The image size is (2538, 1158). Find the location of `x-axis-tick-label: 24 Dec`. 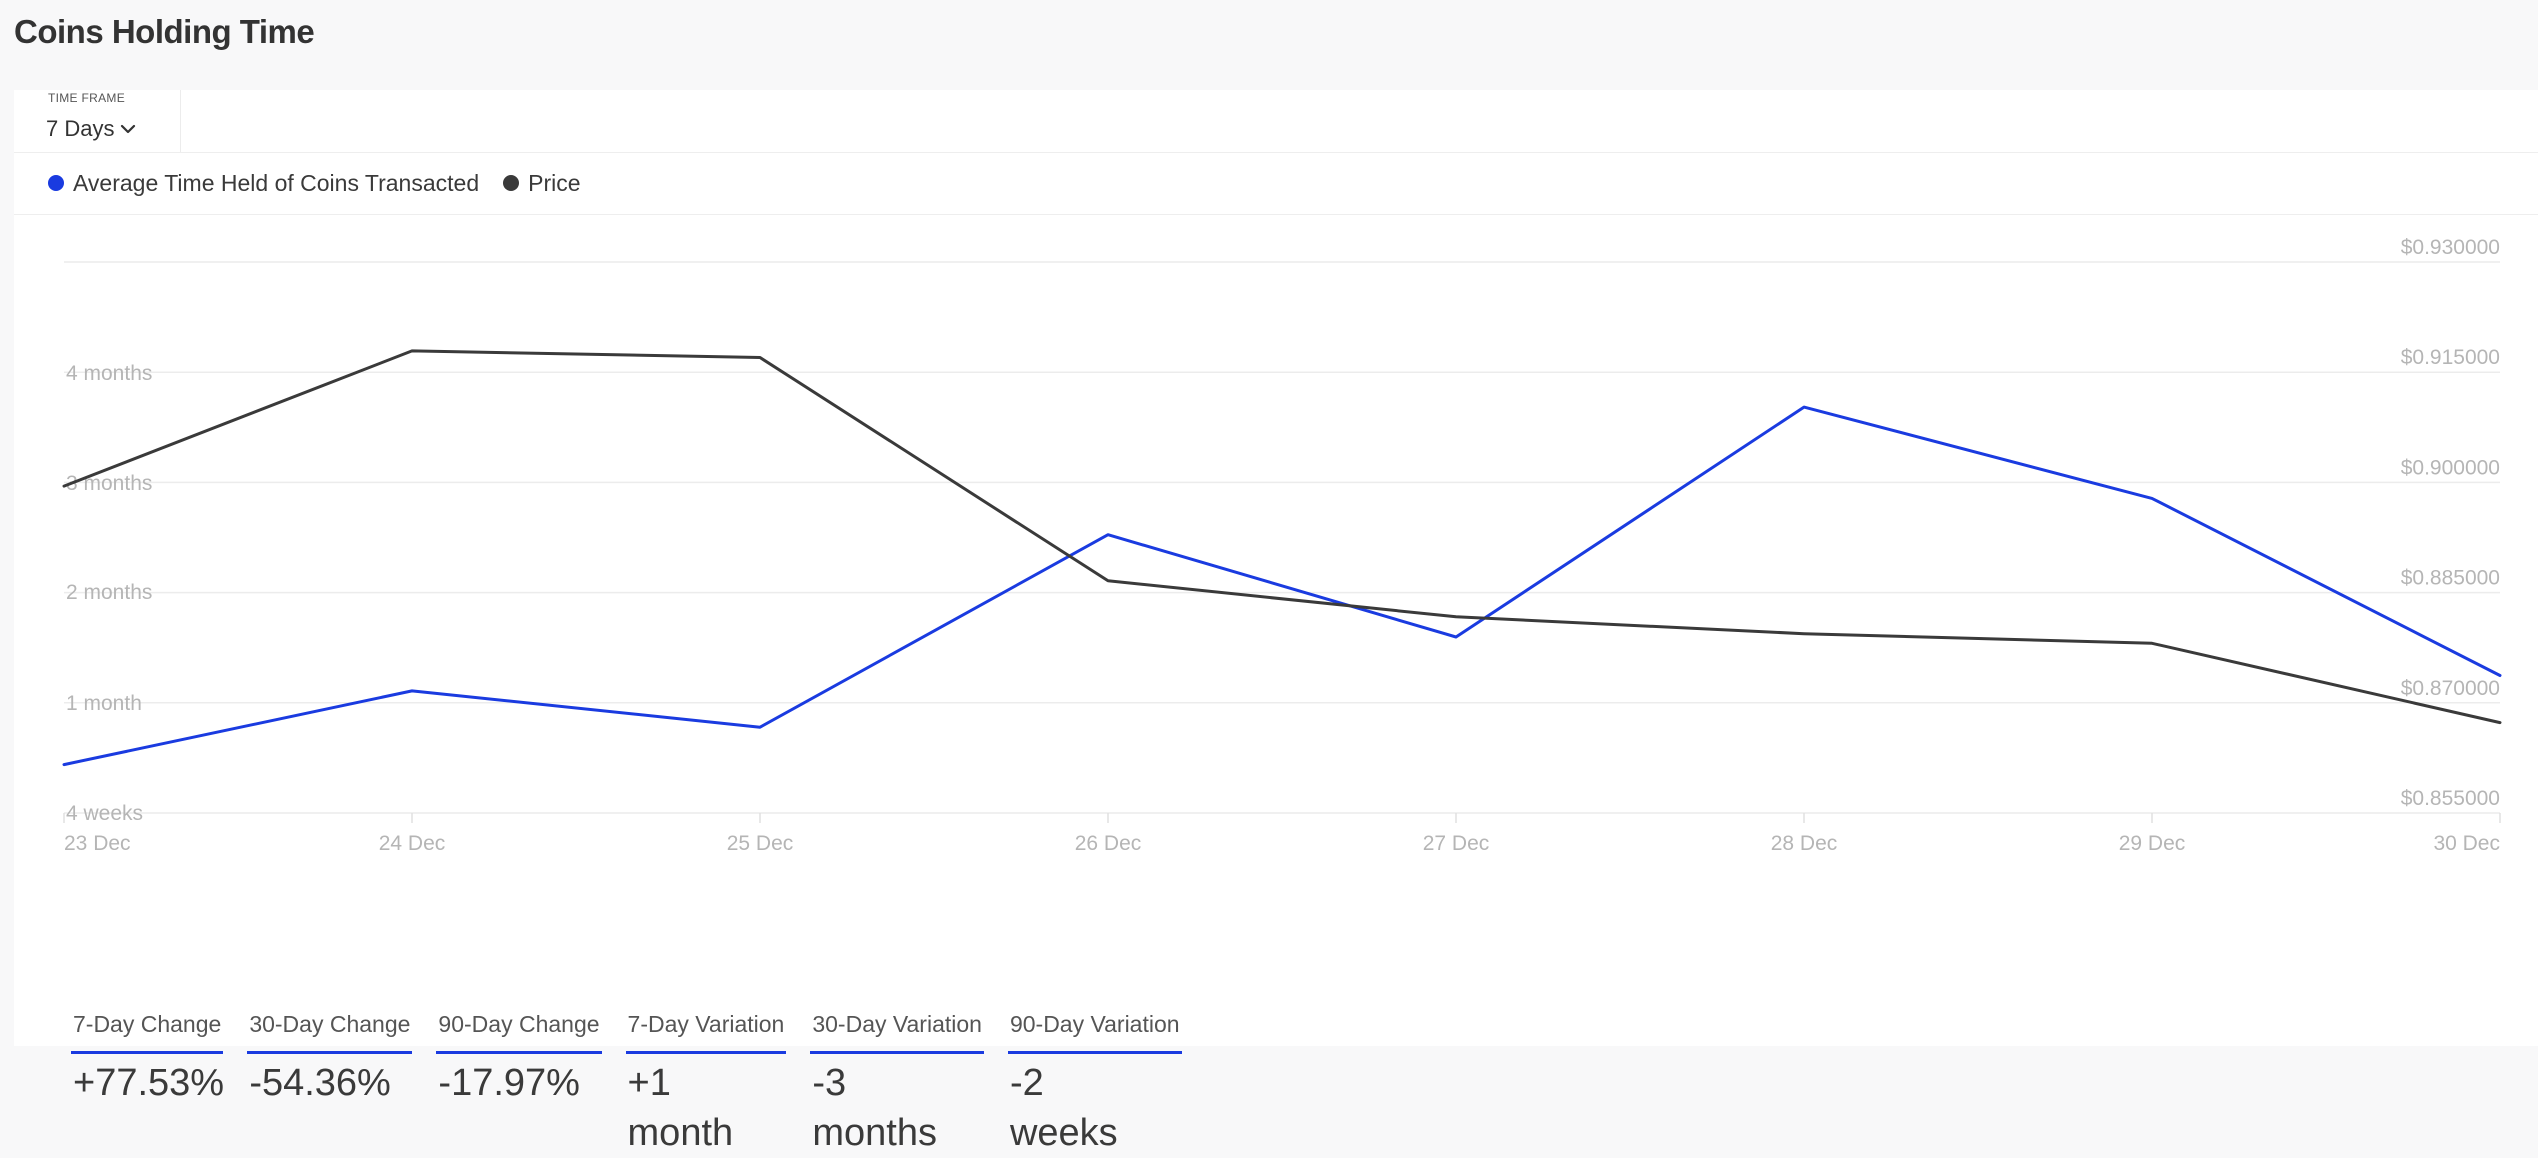

x-axis-tick-label: 24 Dec is located at coordinates (412, 843).